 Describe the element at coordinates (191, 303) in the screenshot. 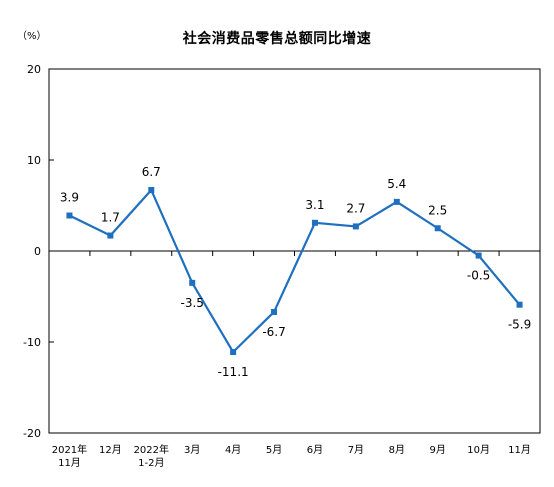

I see `data-label: -3.5` at that location.